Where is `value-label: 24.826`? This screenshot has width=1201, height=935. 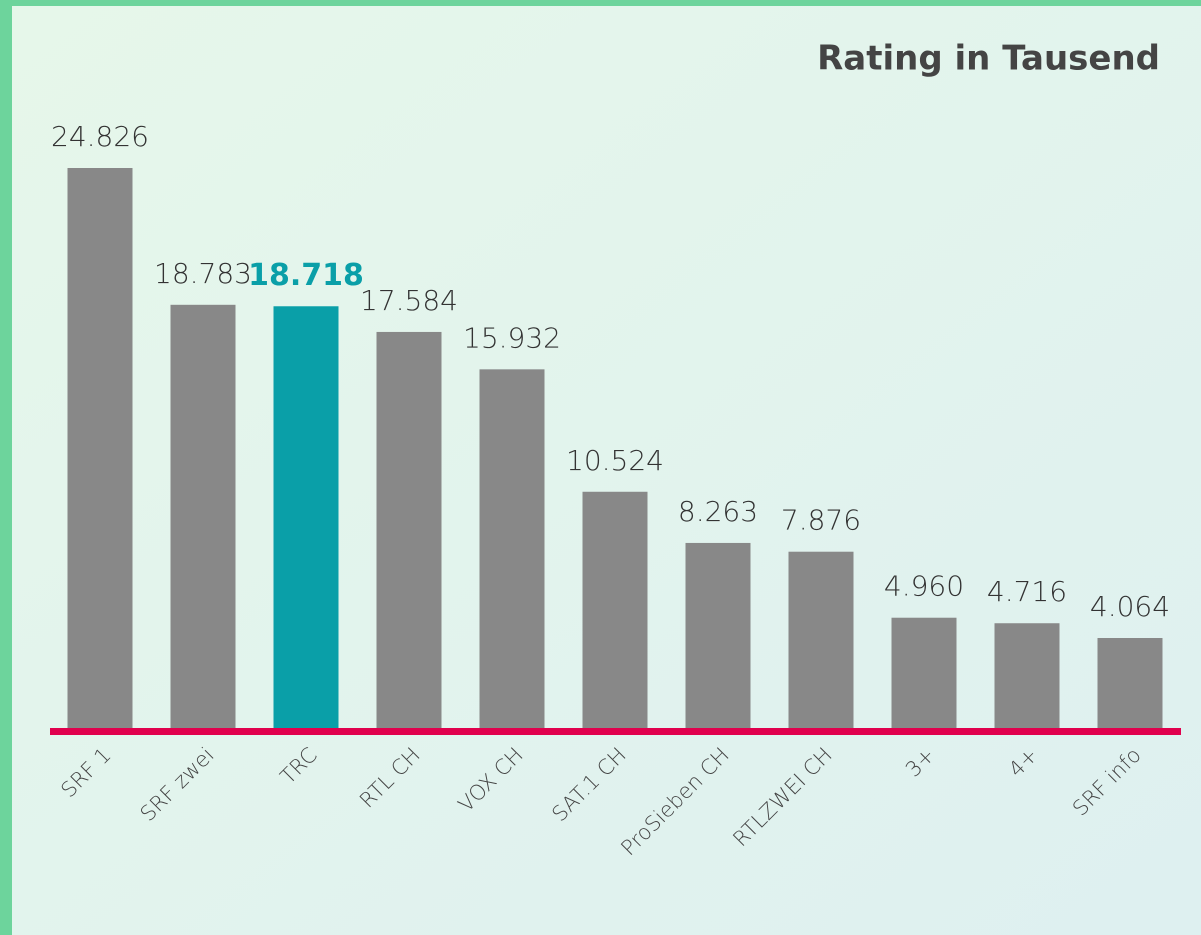
value-label: 24.826 is located at coordinates (100, 136).